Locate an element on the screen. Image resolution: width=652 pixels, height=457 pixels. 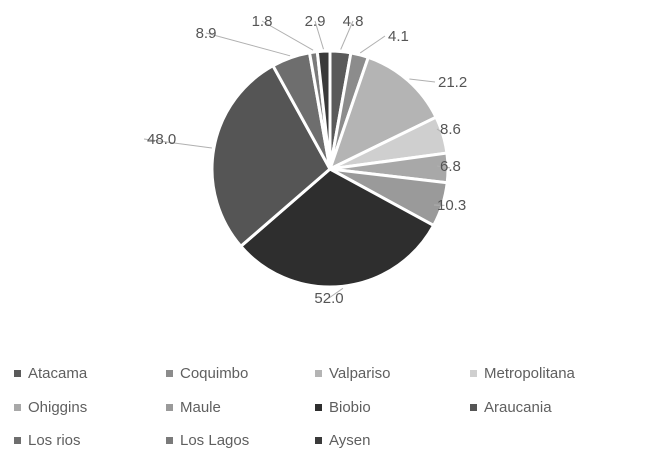
data-label-araucania: 48.0 is located at coordinates (161, 139).